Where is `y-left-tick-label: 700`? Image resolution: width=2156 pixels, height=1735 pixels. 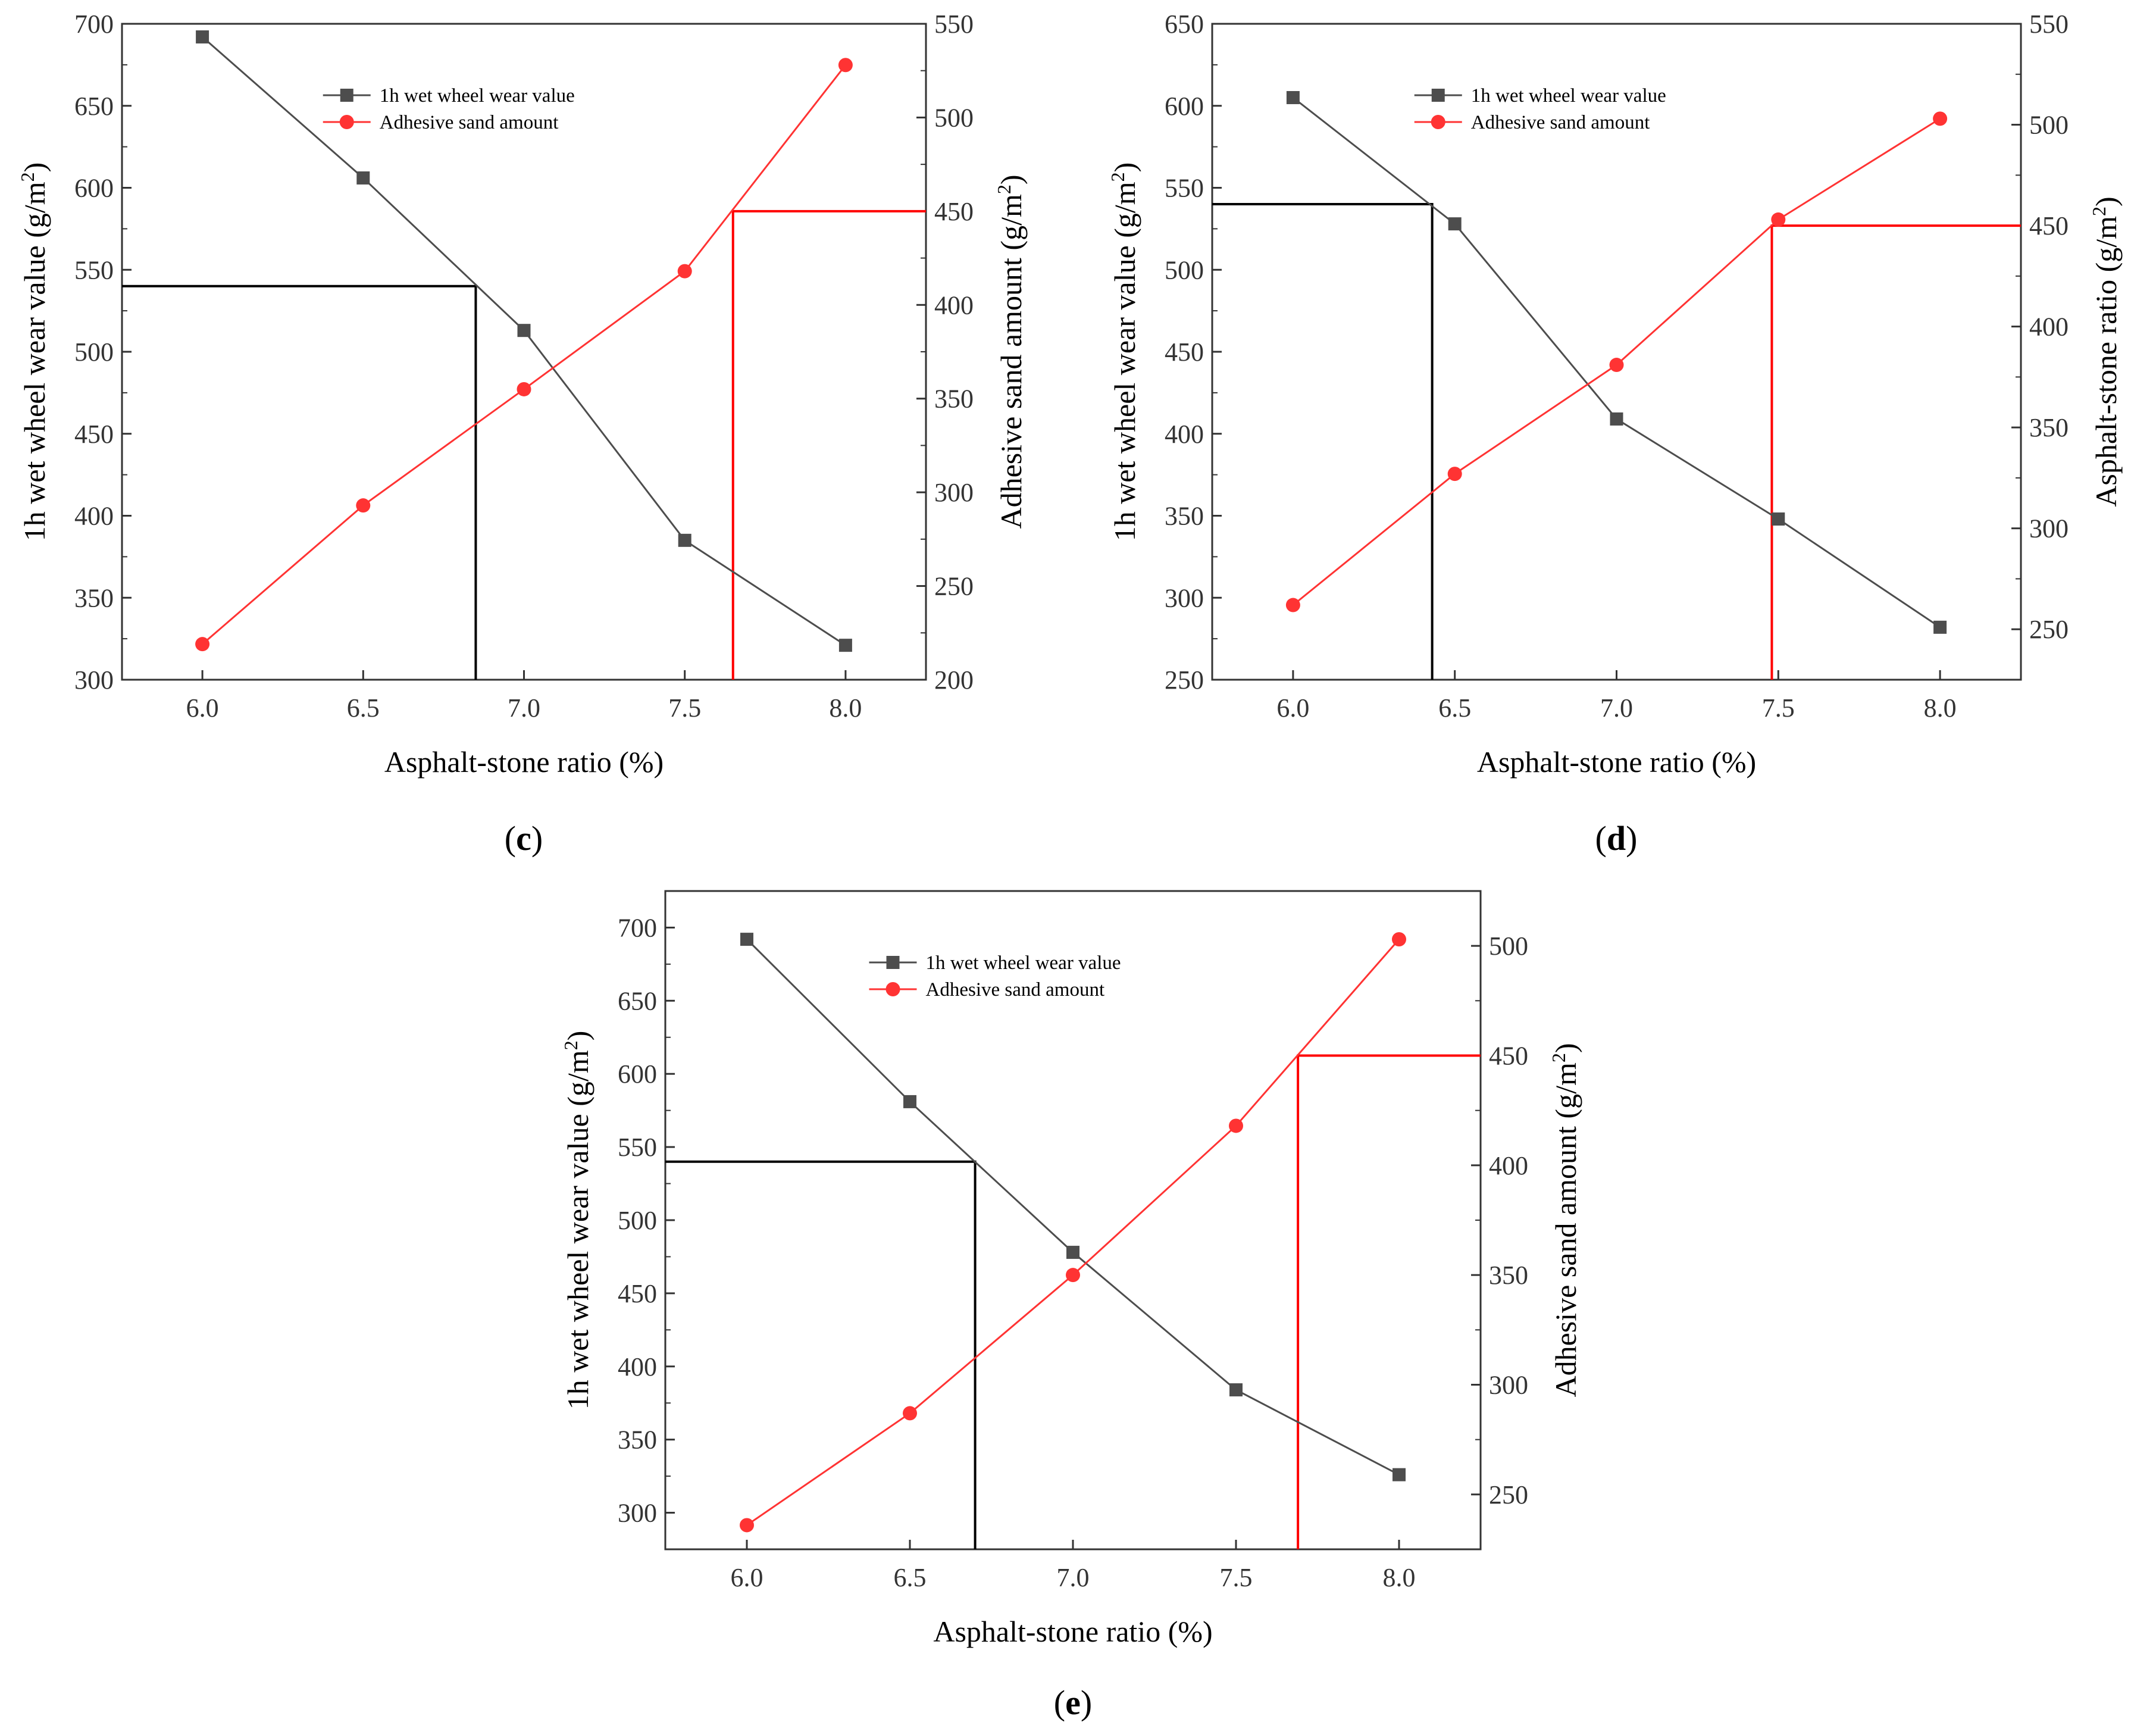
y-left-tick-label: 700 is located at coordinates (637, 928).